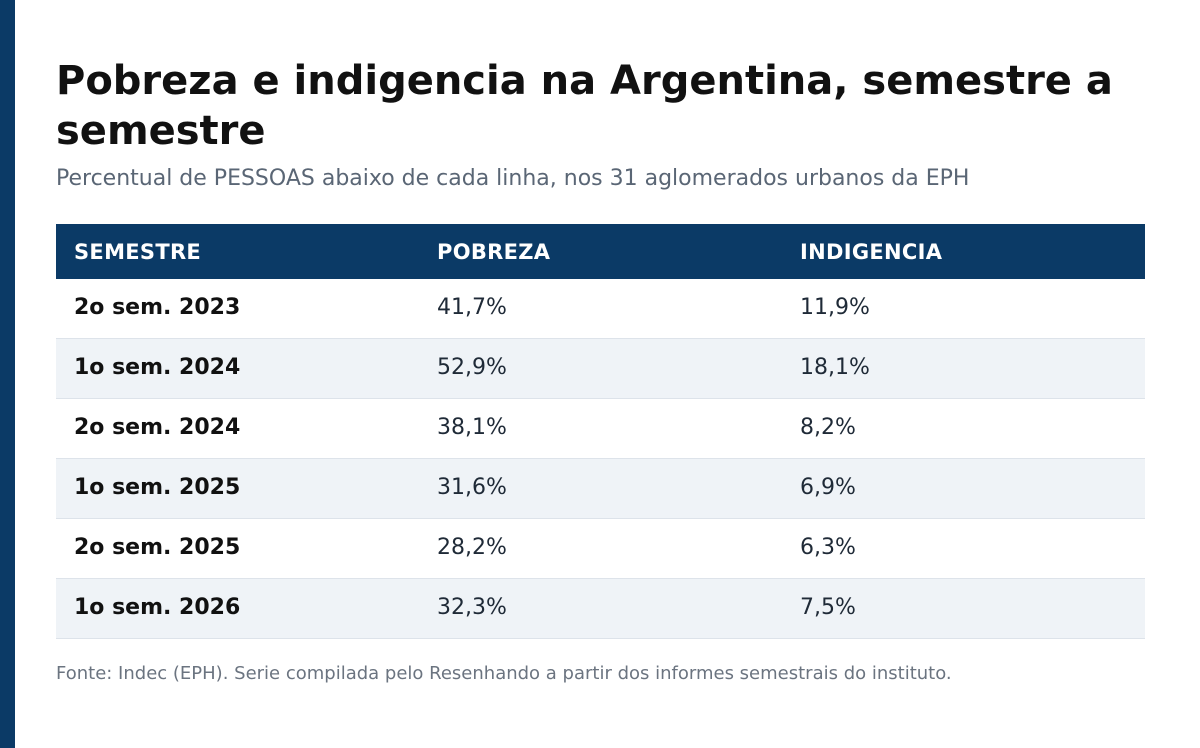 This screenshot has height=748, width=1200. What do you see at coordinates (472, 607) in the screenshot?
I see `cell-pobreza: 32,3%` at bounding box center [472, 607].